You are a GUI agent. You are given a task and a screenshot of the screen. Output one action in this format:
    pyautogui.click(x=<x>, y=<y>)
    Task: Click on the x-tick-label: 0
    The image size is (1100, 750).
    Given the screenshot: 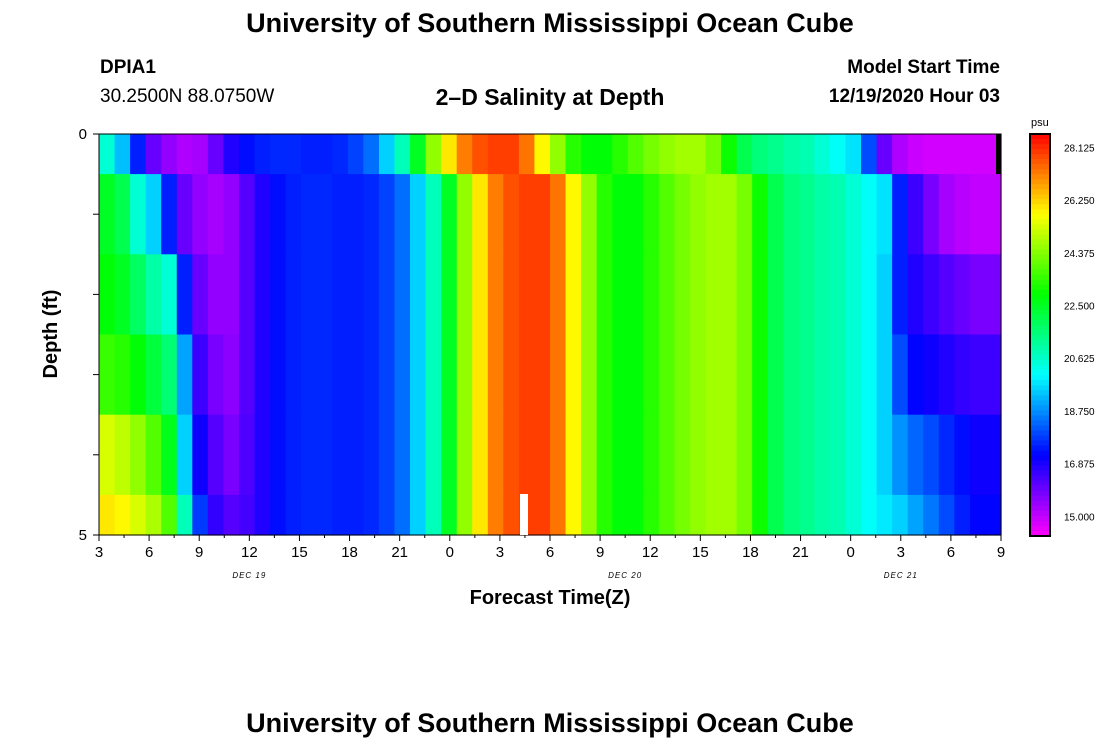 What is the action you would take?
    pyautogui.click(x=450, y=552)
    